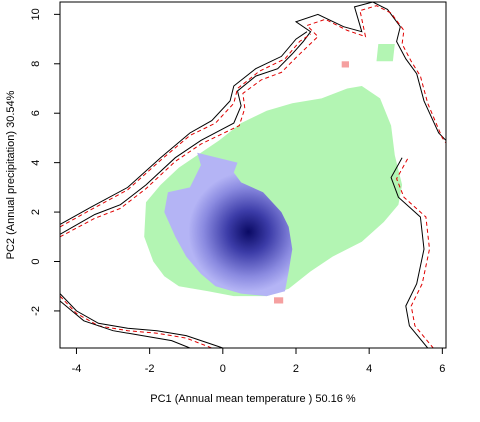 This screenshot has height=422, width=480. What do you see at coordinates (36, 163) in the screenshot?
I see `y-tick-label: 4` at bounding box center [36, 163].